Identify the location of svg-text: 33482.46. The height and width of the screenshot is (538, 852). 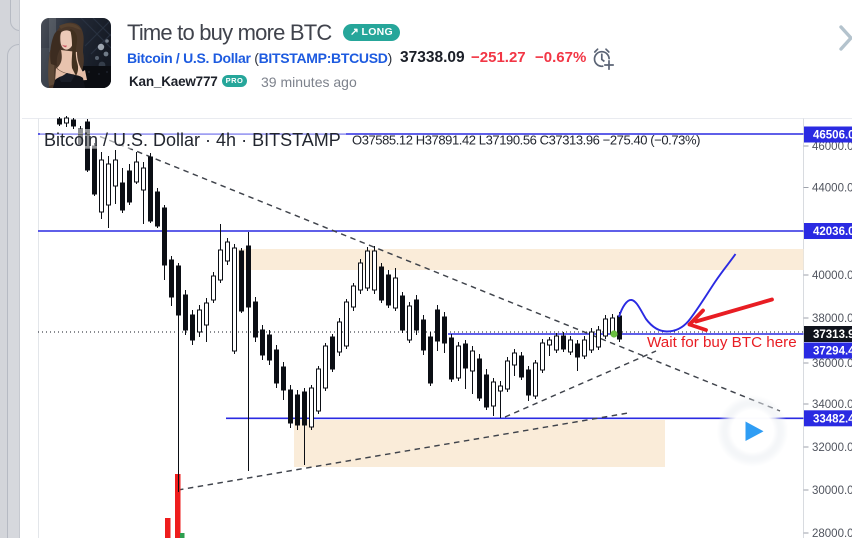
(832, 419).